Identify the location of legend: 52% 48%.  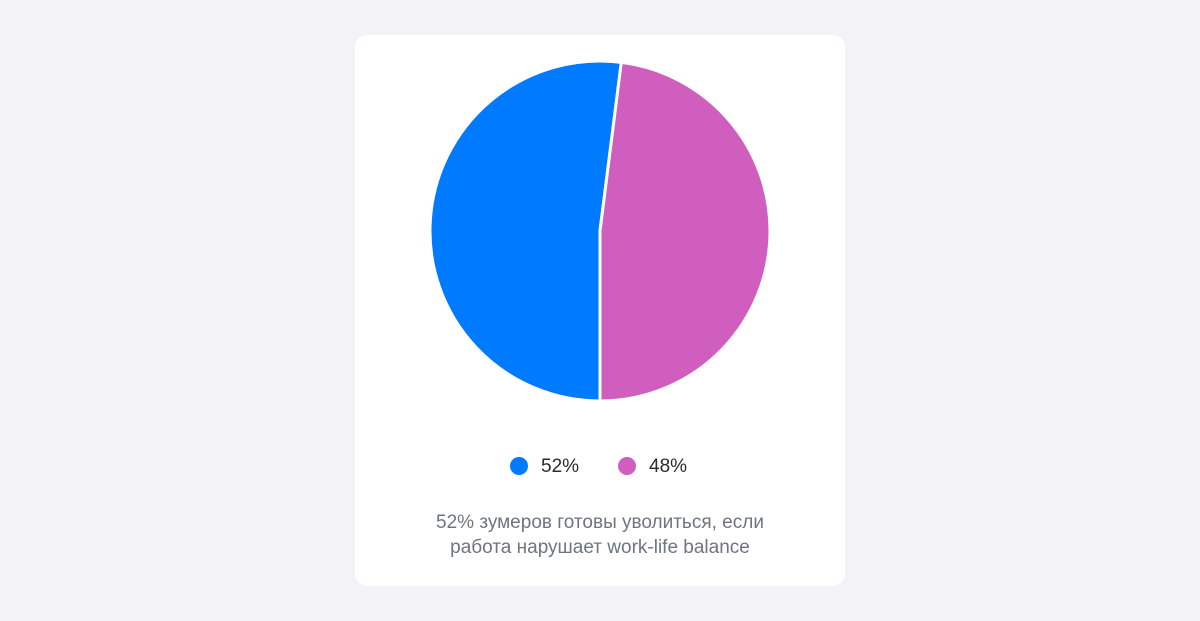
(598, 466).